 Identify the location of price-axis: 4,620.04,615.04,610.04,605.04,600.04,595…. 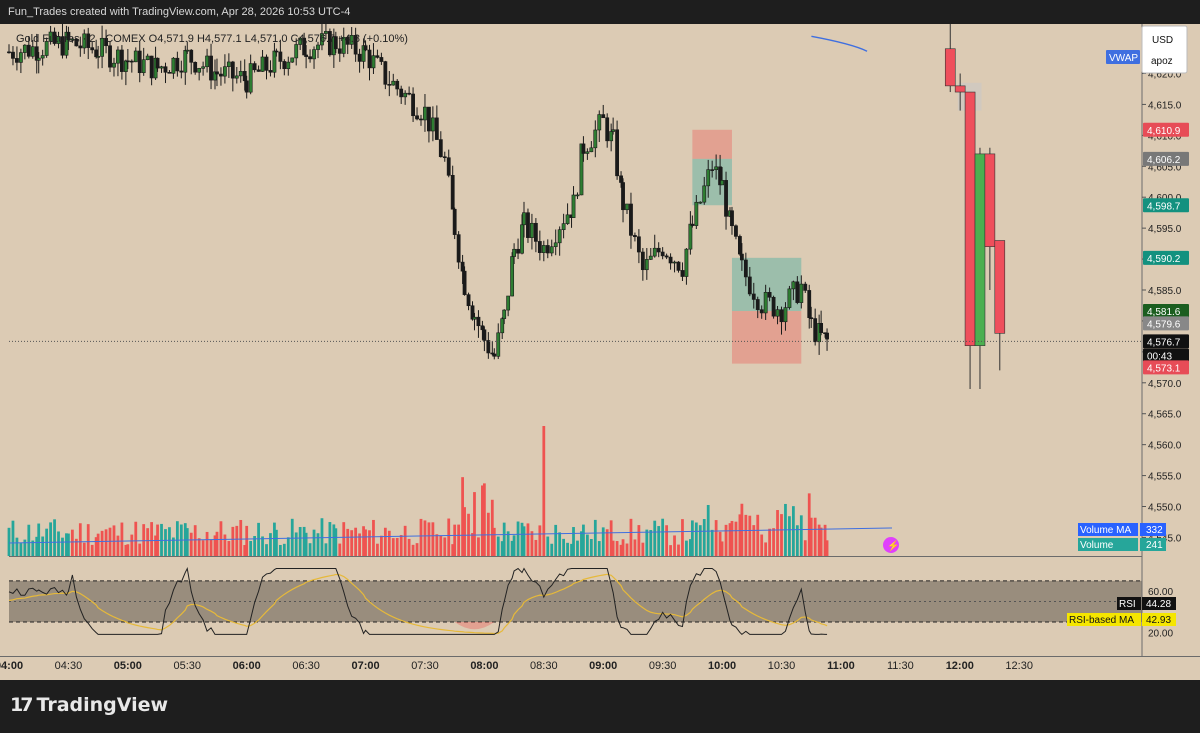
(1133, 340).